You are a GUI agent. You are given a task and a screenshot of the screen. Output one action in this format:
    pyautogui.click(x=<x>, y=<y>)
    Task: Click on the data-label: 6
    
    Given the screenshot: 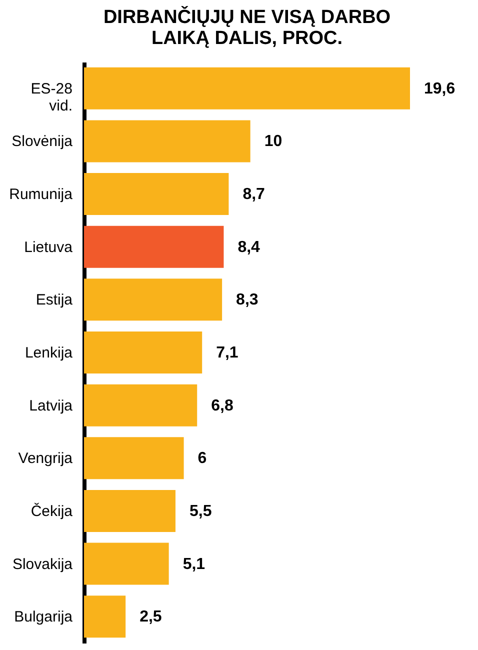 What is the action you would take?
    pyautogui.click(x=202, y=459)
    